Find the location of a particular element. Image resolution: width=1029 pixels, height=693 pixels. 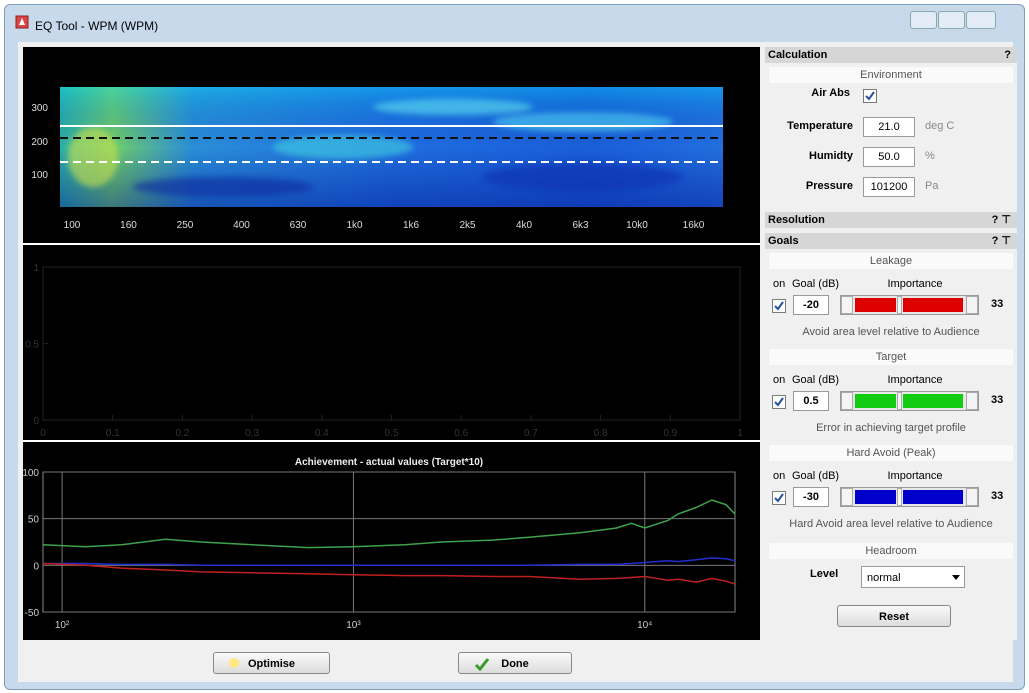

subsection-title: Hard Avoid (Peak) is located at coordinates (891, 453).